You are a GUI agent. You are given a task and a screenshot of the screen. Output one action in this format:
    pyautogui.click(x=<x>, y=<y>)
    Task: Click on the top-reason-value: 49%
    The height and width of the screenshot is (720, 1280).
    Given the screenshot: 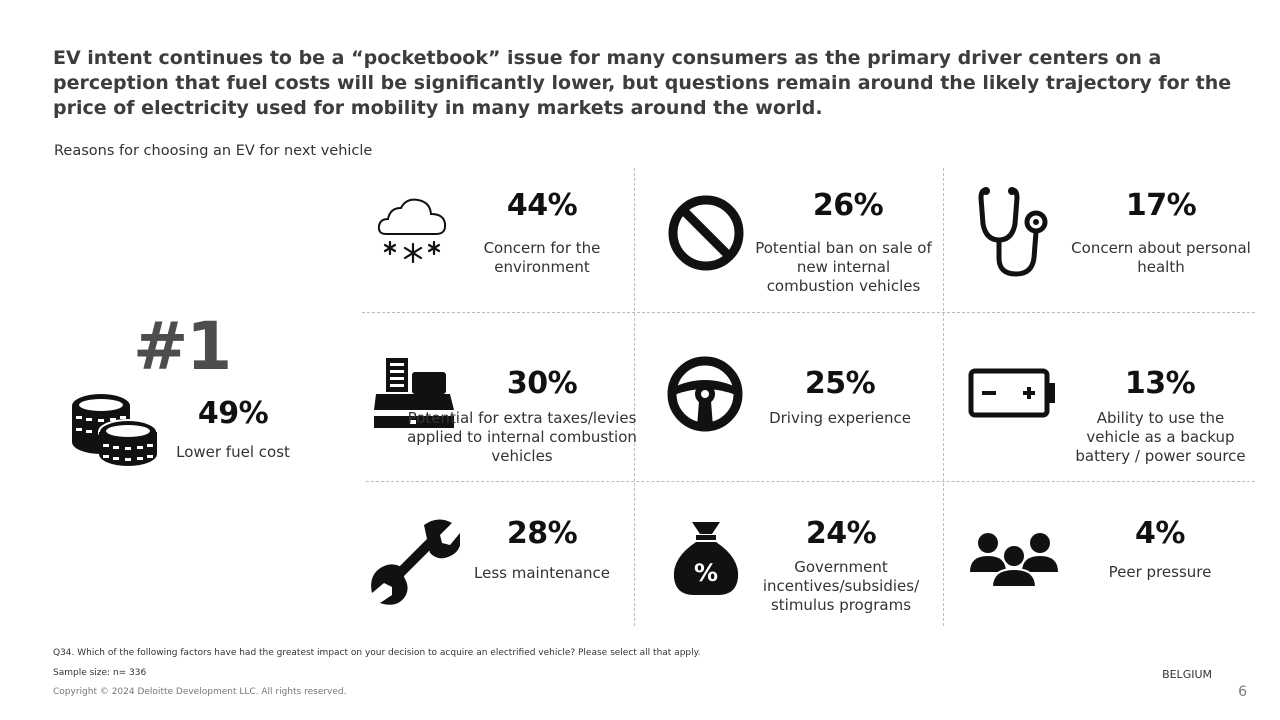 What is the action you would take?
    pyautogui.click(x=233, y=413)
    